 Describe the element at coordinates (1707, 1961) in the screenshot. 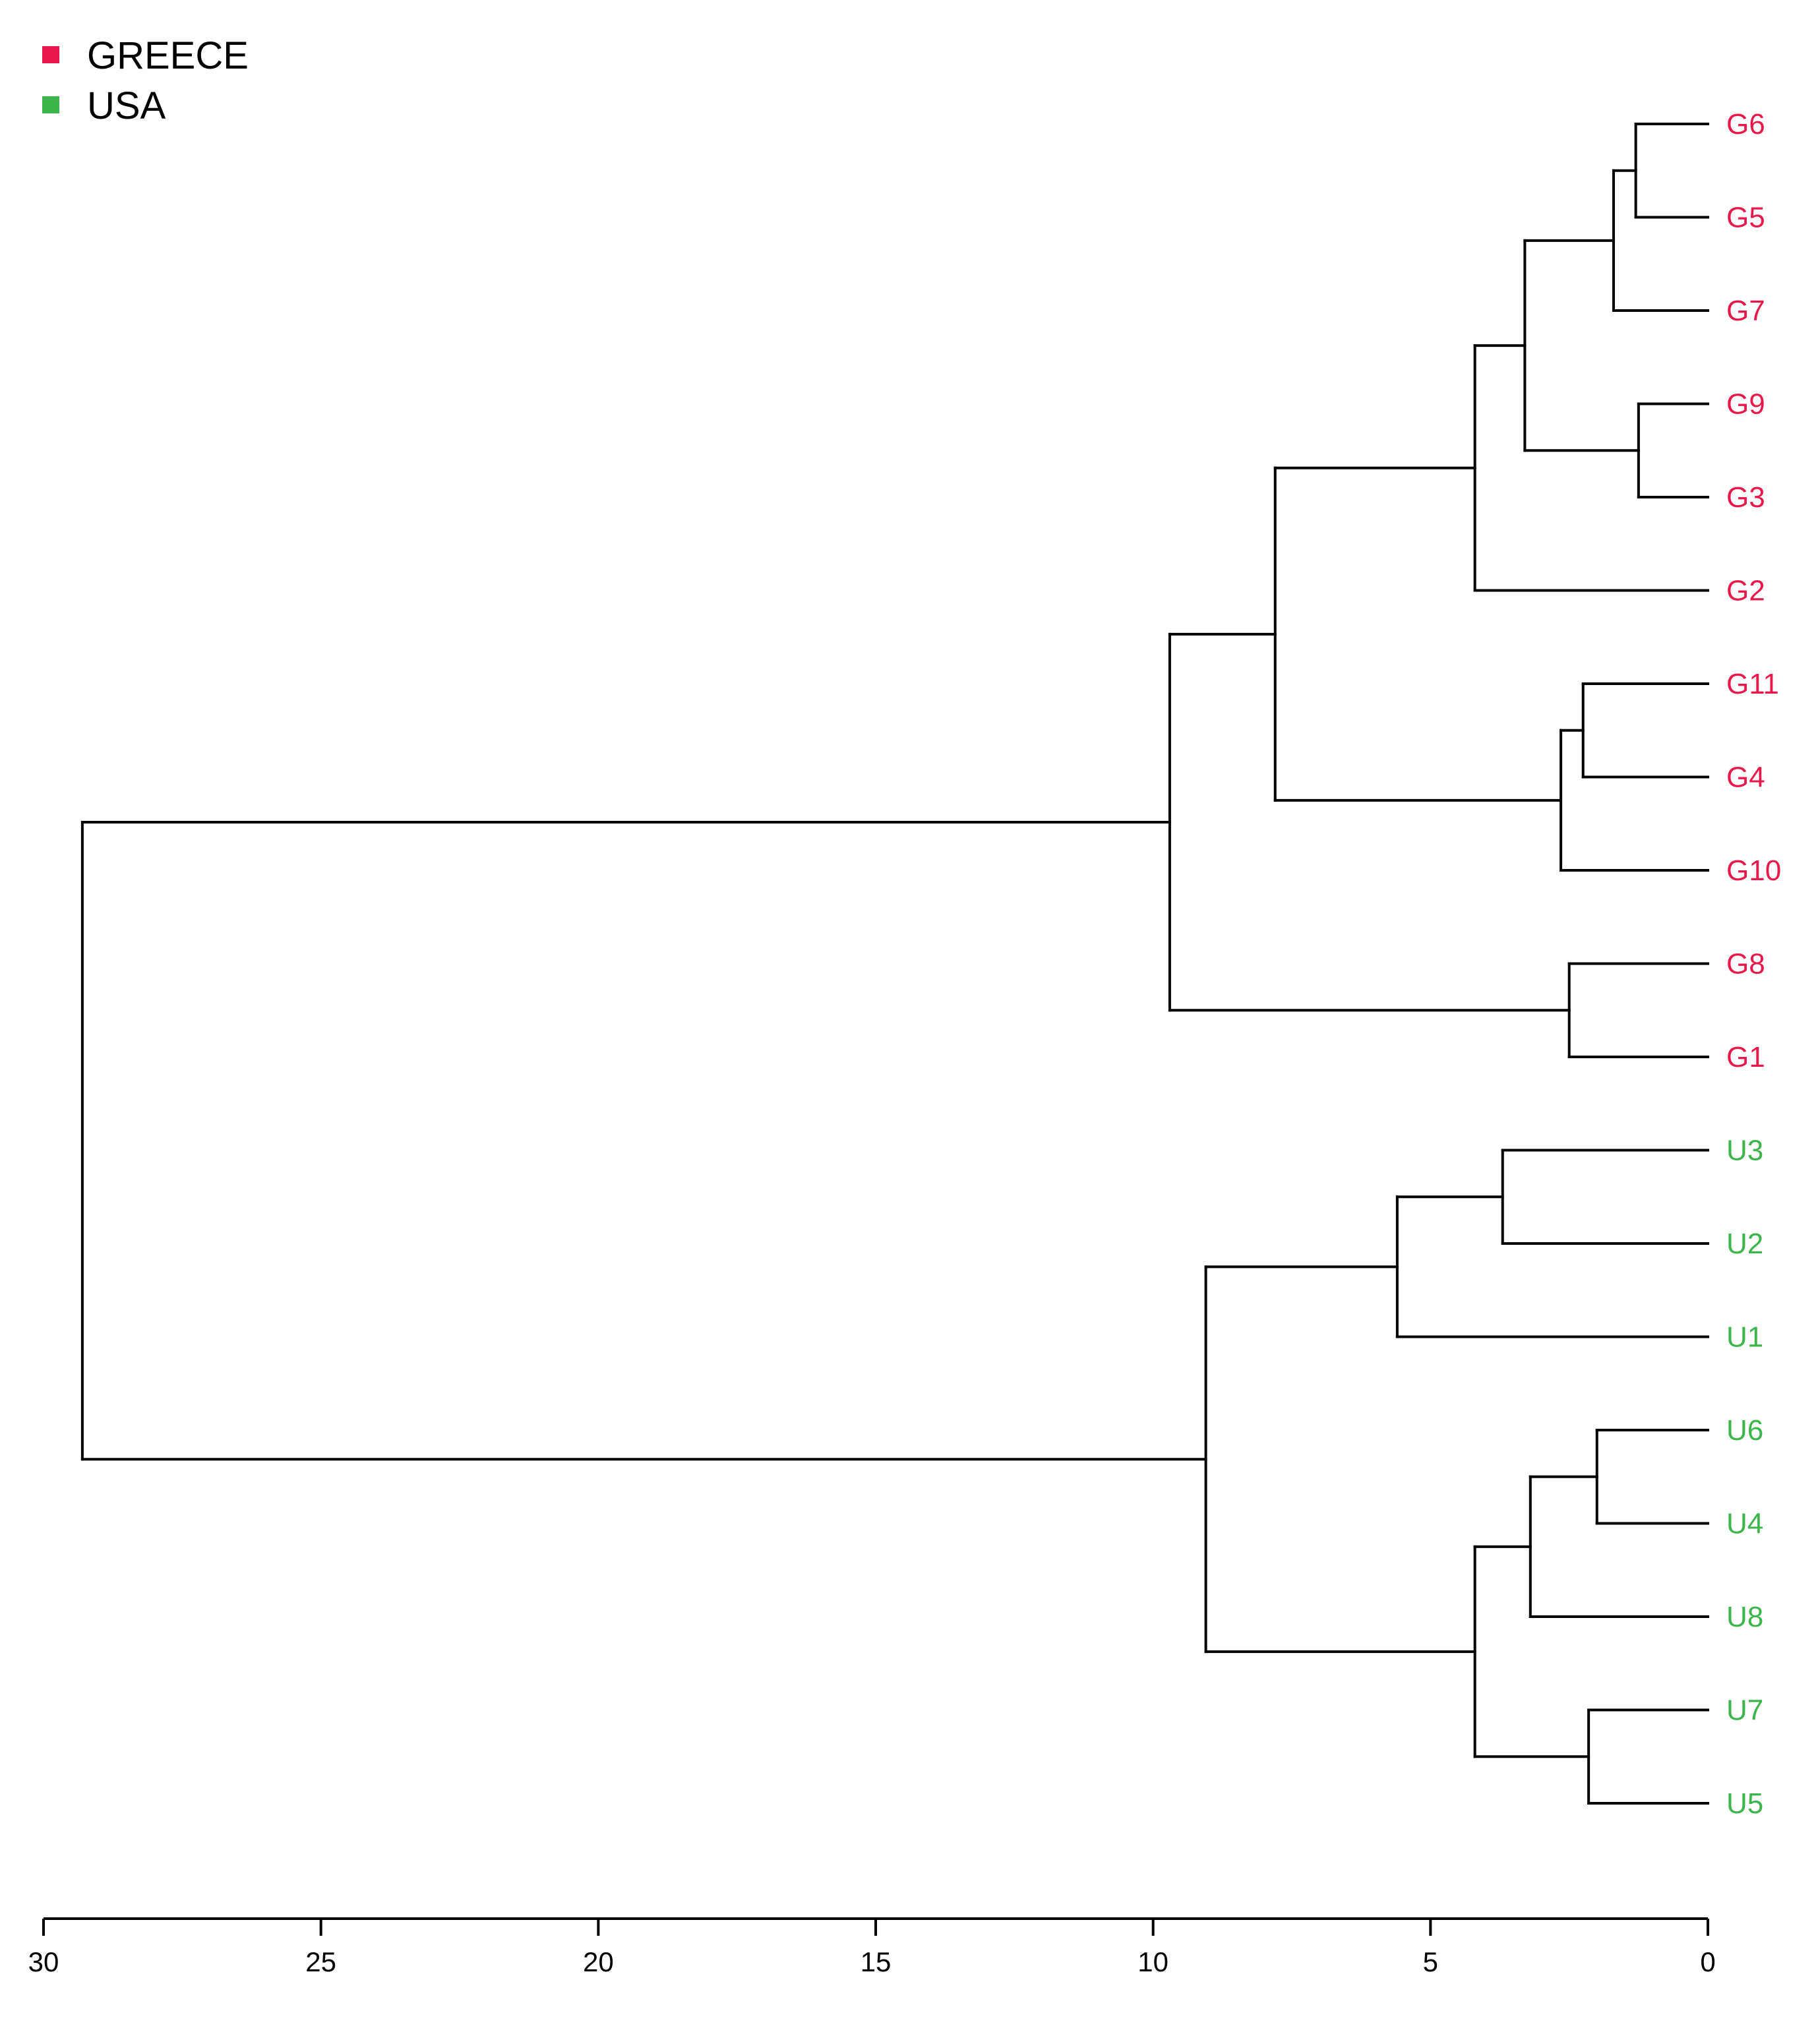

I see `x-tick-label-0: 0` at that location.